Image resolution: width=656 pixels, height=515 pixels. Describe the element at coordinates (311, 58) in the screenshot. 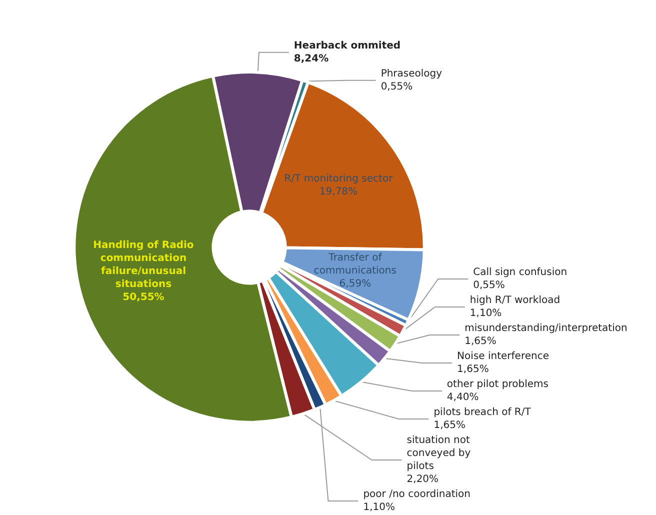

I see `data-label: 8,24%` at that location.